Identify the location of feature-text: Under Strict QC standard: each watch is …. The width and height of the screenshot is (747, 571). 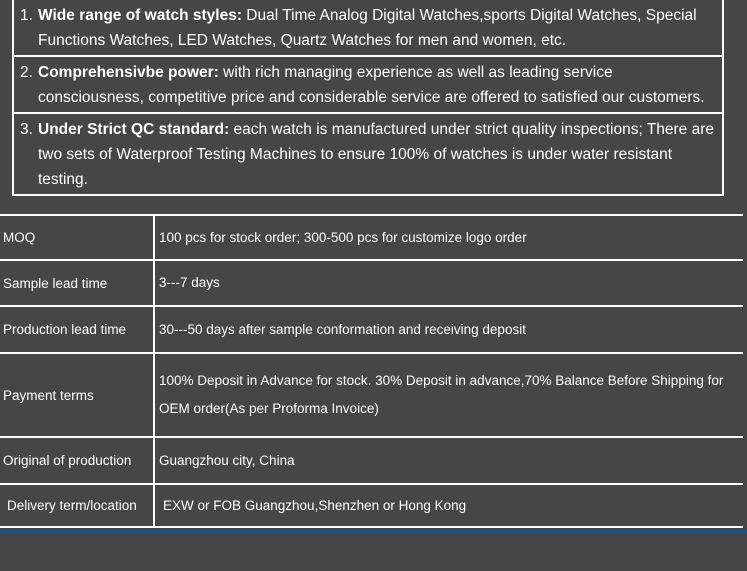
(376, 154).